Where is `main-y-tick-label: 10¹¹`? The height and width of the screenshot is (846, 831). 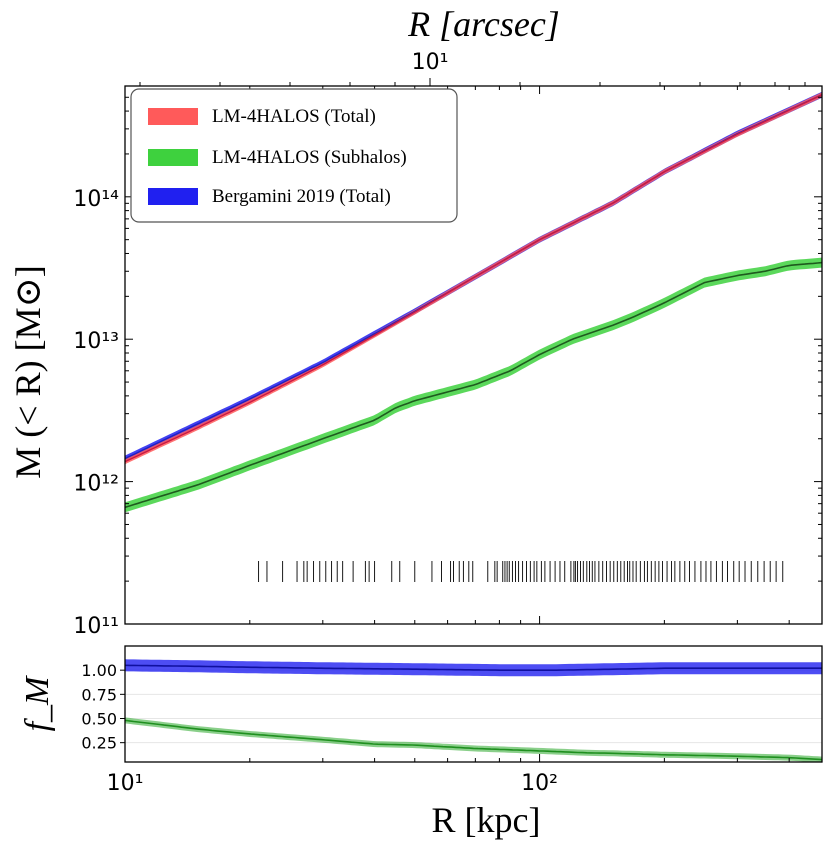
main-y-tick-label: 10¹¹ is located at coordinates (96, 626).